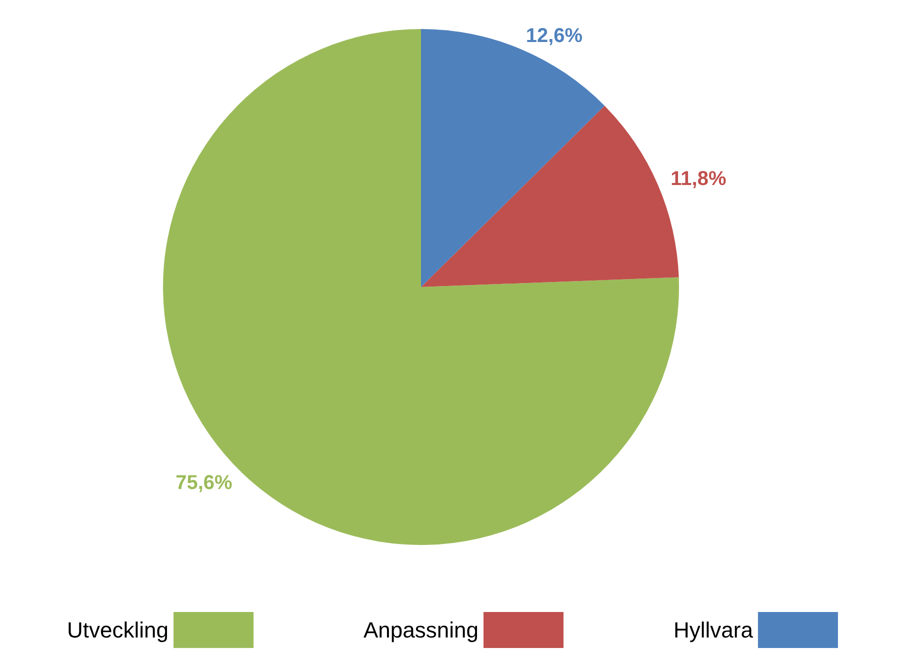 The width and height of the screenshot is (905, 653). I want to click on data-label: 11,8%, so click(698, 179).